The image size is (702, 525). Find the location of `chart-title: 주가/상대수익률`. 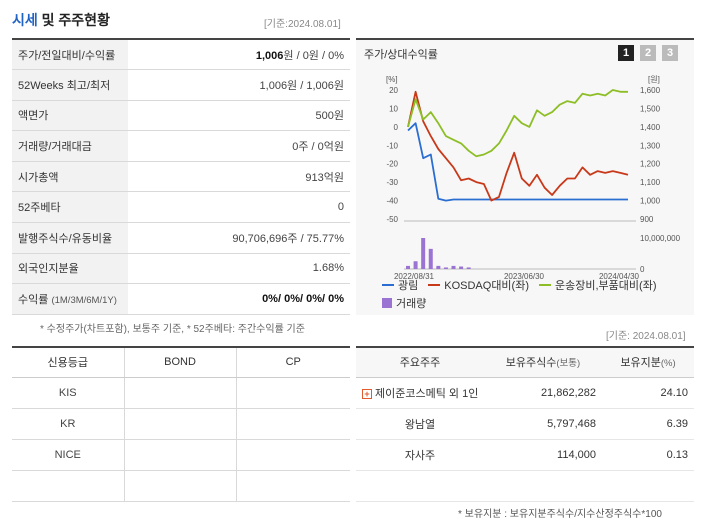

chart-title: 주가/상대수익률 is located at coordinates (401, 55).